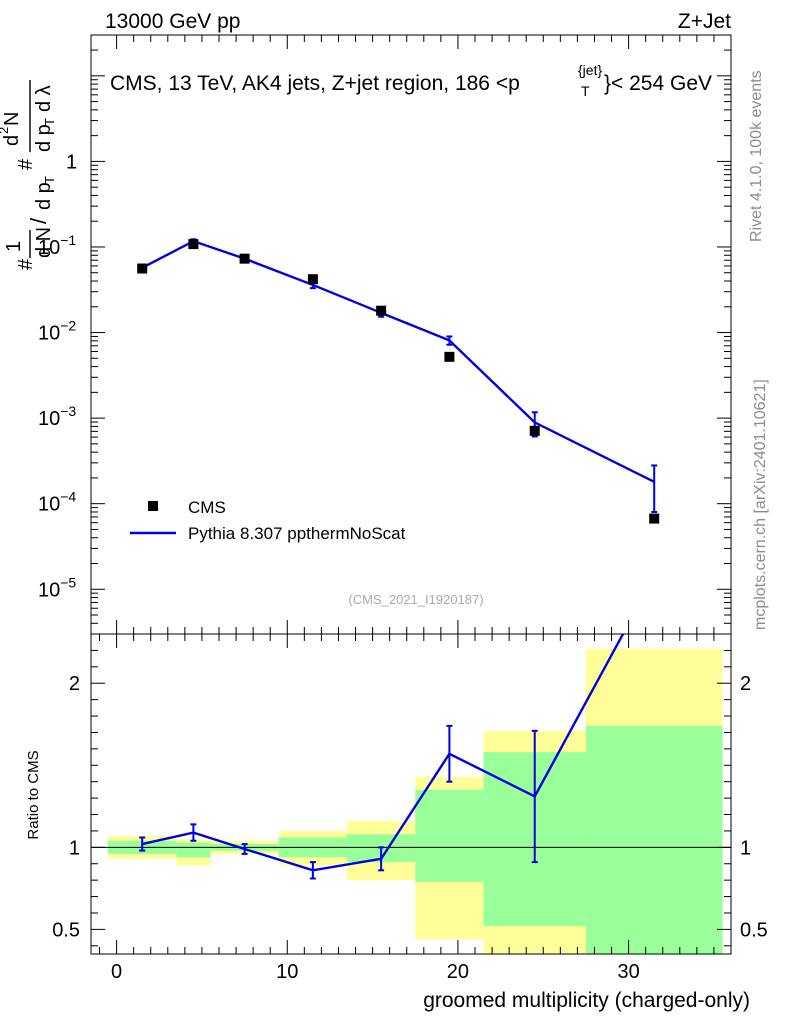 The image size is (786, 1024). What do you see at coordinates (207, 507) in the screenshot?
I see `legend-cms-label: CMS` at bounding box center [207, 507].